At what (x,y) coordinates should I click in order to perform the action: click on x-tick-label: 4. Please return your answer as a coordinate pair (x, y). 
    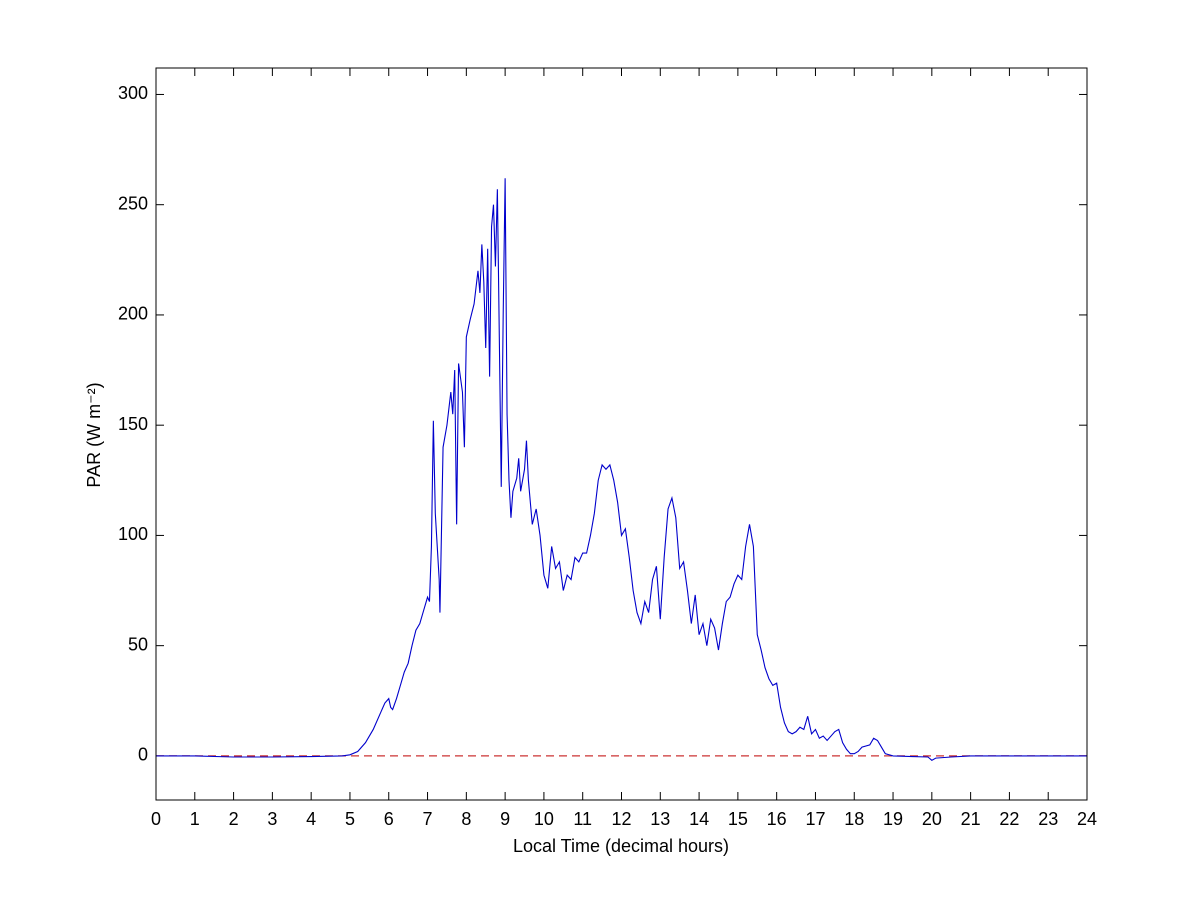
    Looking at the image, I should click on (311, 819).